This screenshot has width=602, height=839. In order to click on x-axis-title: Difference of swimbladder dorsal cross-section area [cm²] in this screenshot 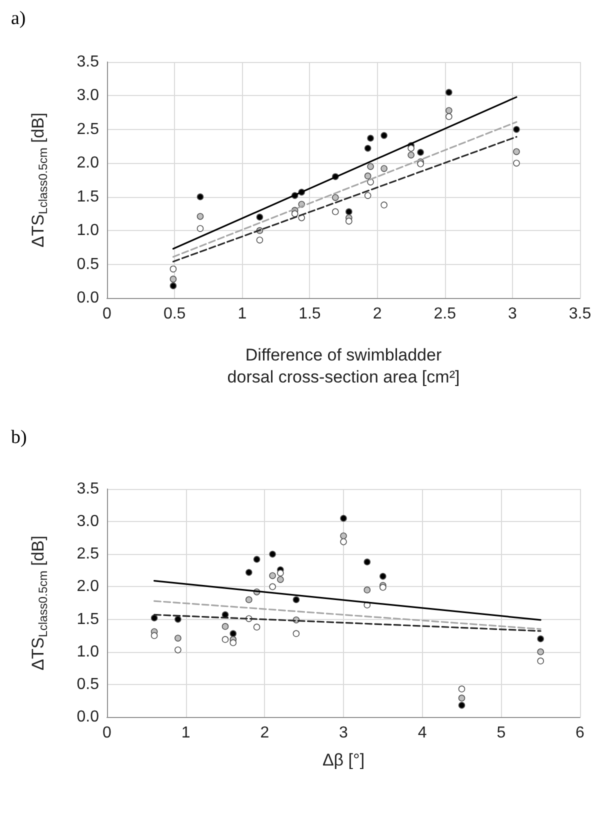, I will do `click(343, 366)`.